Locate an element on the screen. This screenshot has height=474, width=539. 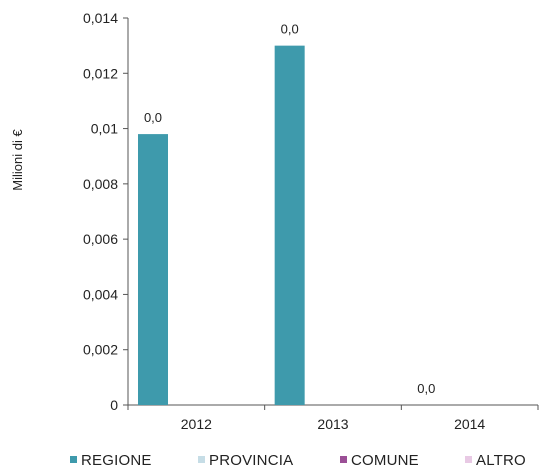
x-tick-label: 2013 is located at coordinates (332, 424).